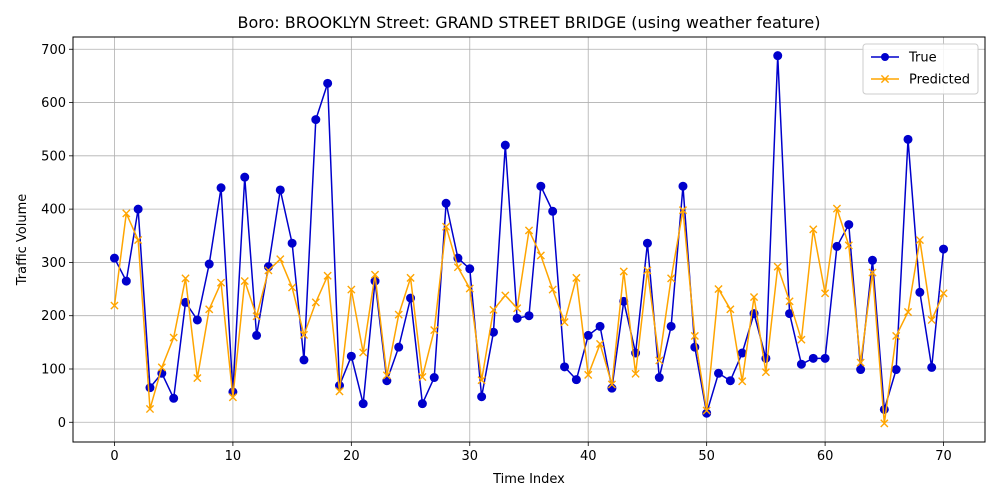 The height and width of the screenshot is (500, 1000). I want to click on x-tick-label: 70, so click(943, 456).